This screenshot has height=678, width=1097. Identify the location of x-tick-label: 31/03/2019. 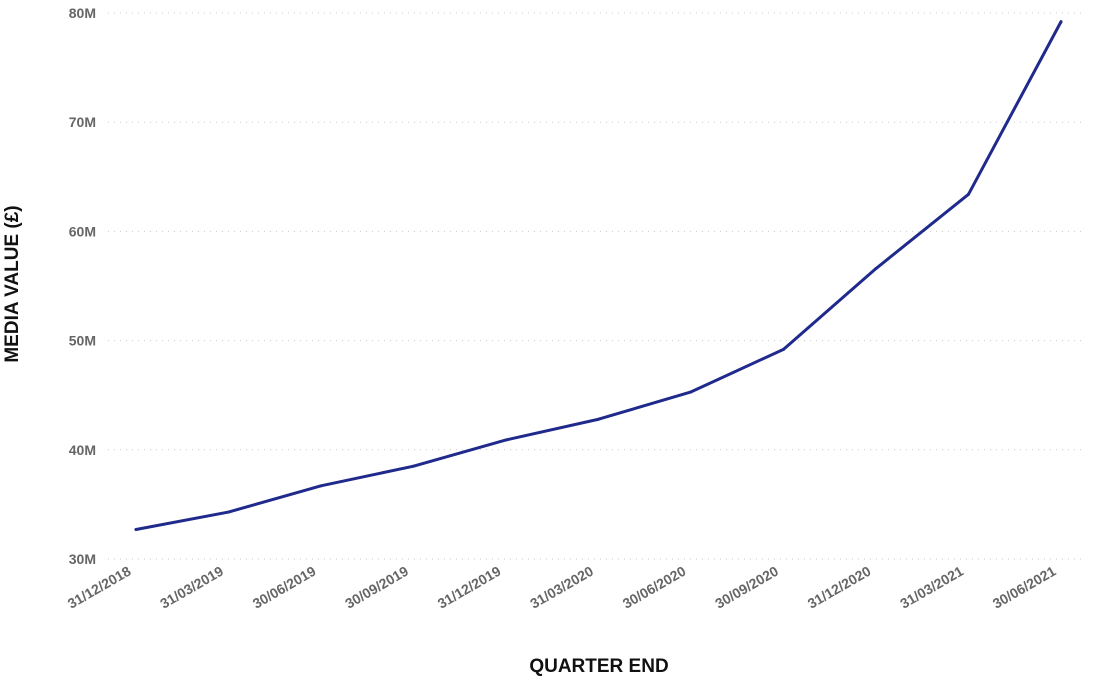
(191, 587).